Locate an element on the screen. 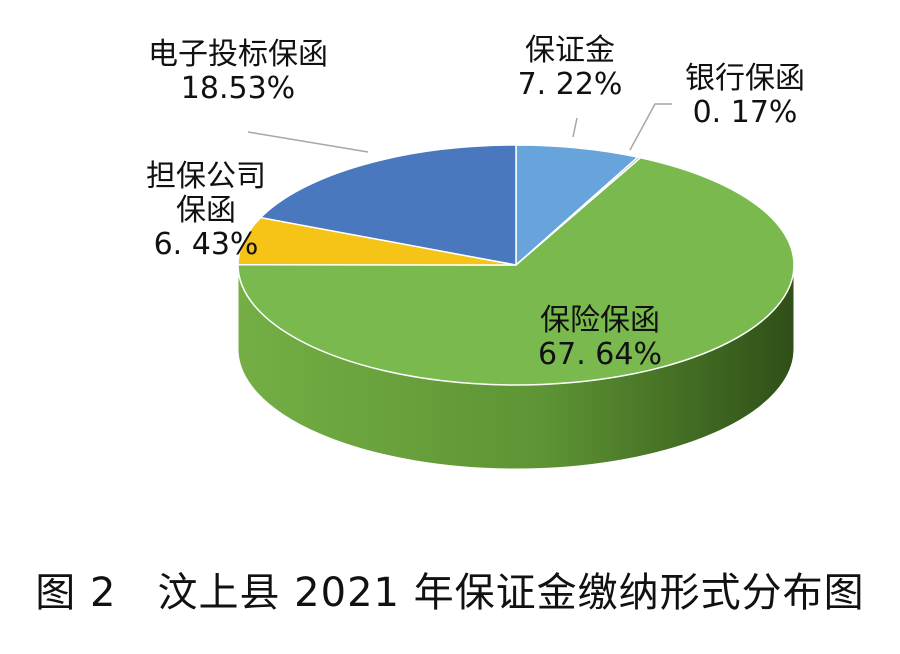  label-yinhang: 银行保函 0. 17% is located at coordinates (745, 96).